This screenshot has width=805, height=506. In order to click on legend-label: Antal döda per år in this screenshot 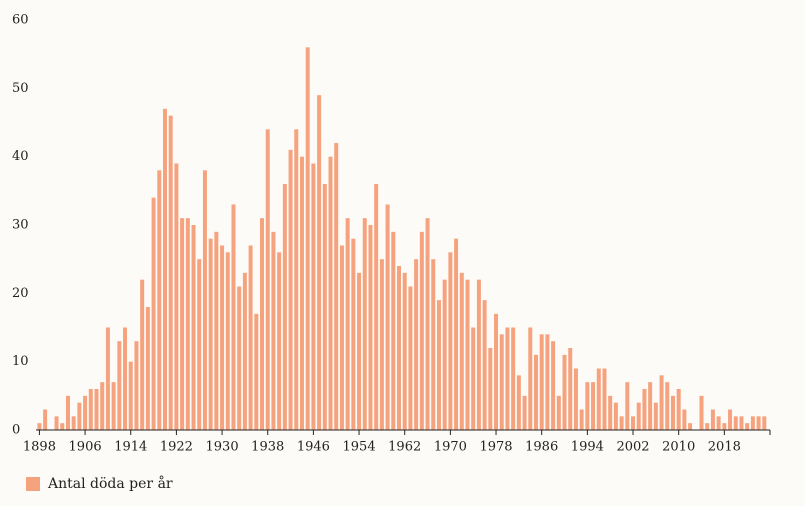, I will do `click(110, 483)`.